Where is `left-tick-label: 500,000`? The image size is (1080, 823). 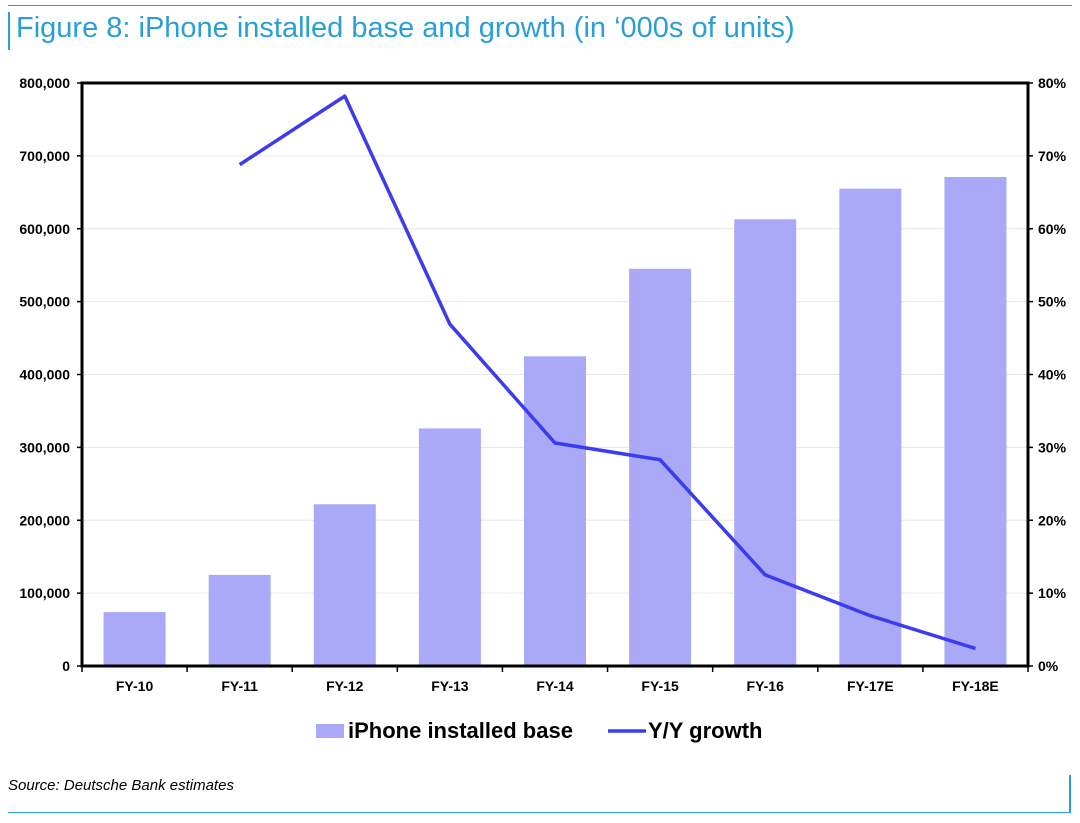 left-tick-label: 500,000 is located at coordinates (44, 302).